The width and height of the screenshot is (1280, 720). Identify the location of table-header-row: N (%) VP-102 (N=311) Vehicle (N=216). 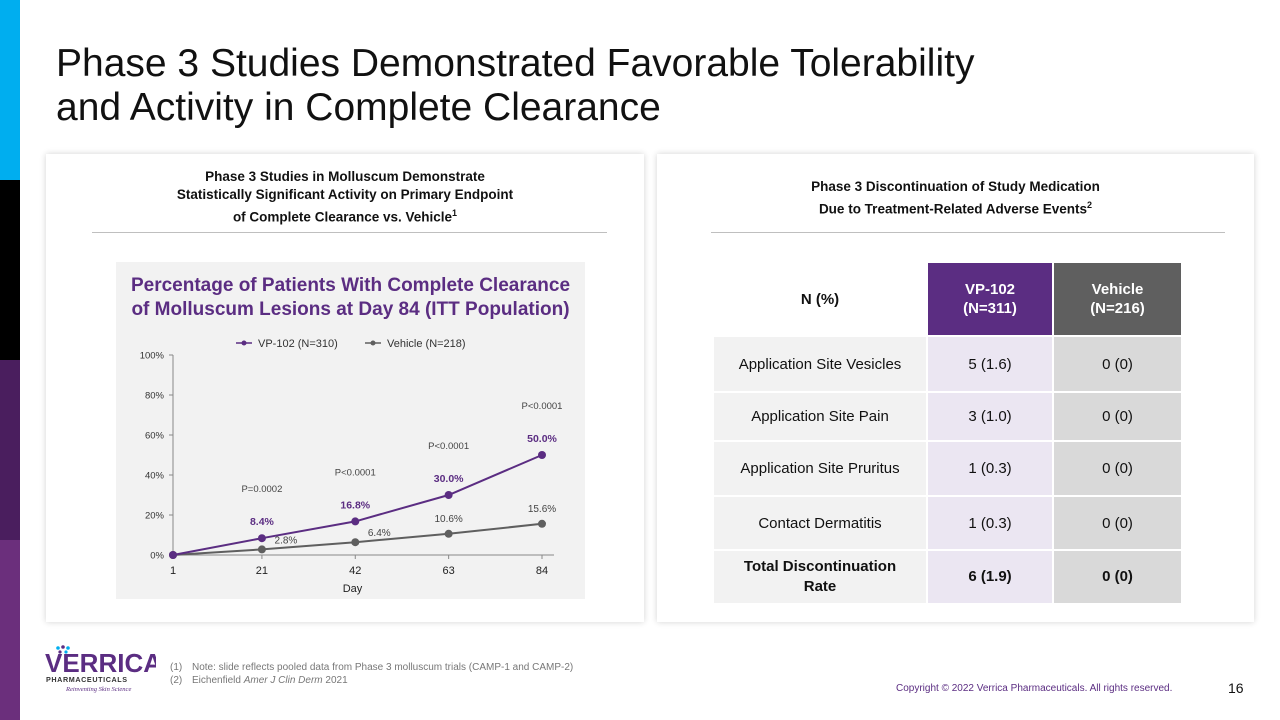
(947, 299).